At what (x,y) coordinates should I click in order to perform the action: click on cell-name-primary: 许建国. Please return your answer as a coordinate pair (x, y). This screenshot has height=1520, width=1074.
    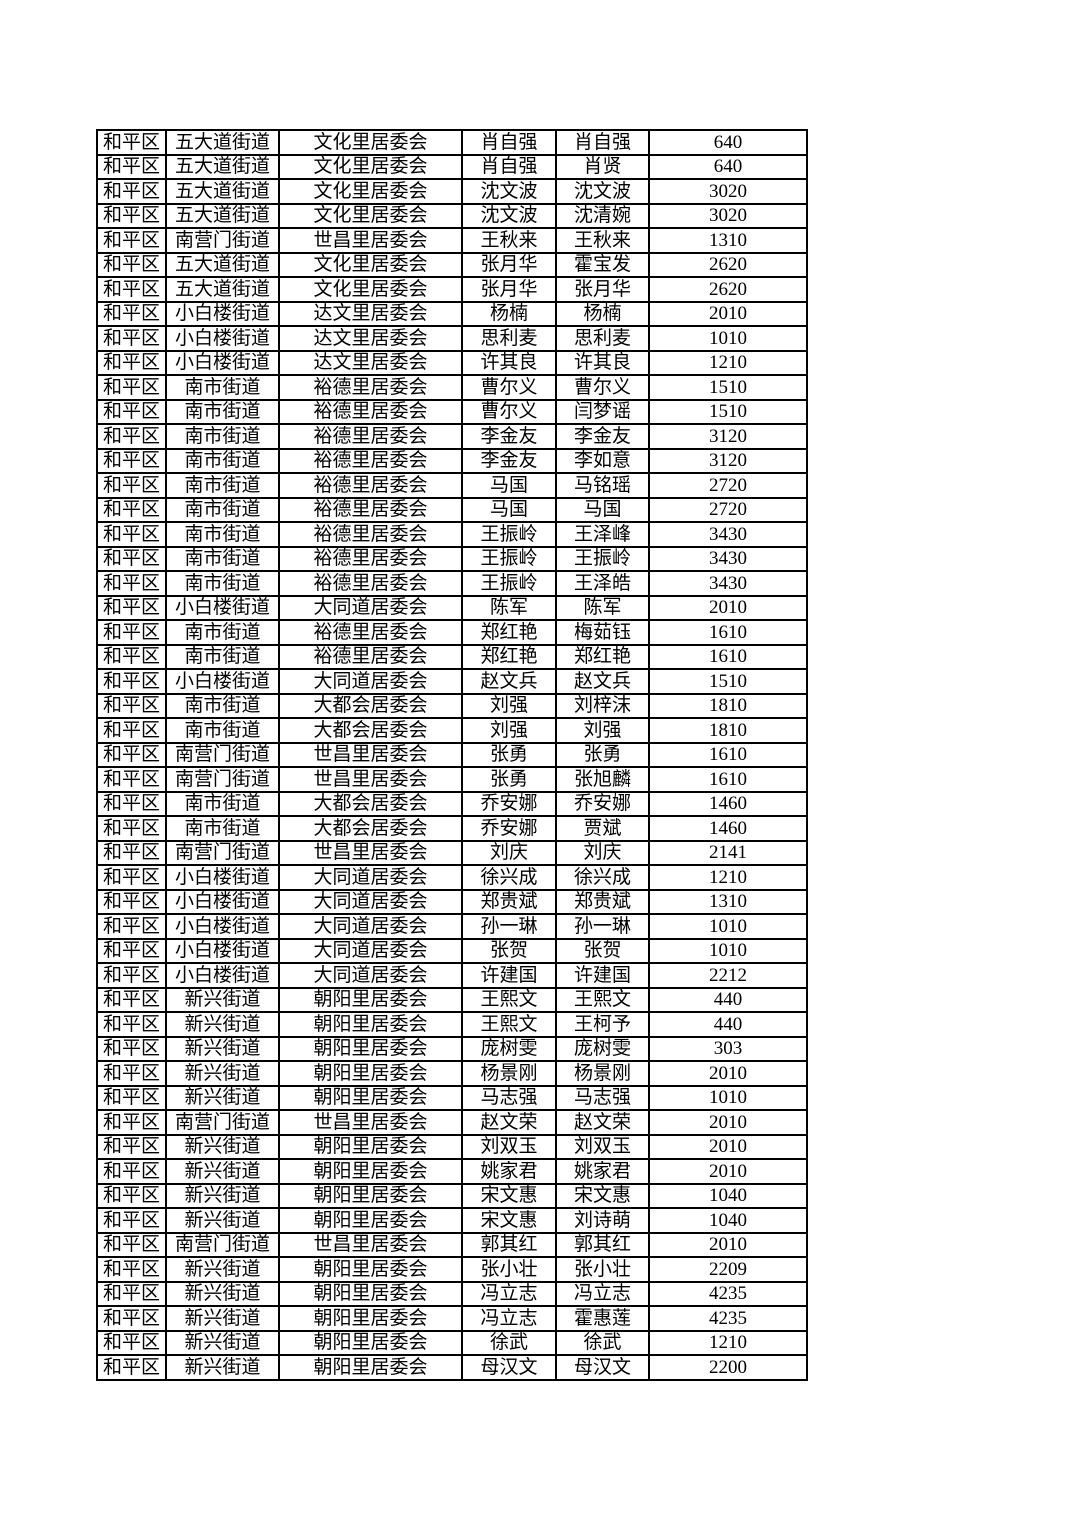
    Looking at the image, I should click on (509, 975).